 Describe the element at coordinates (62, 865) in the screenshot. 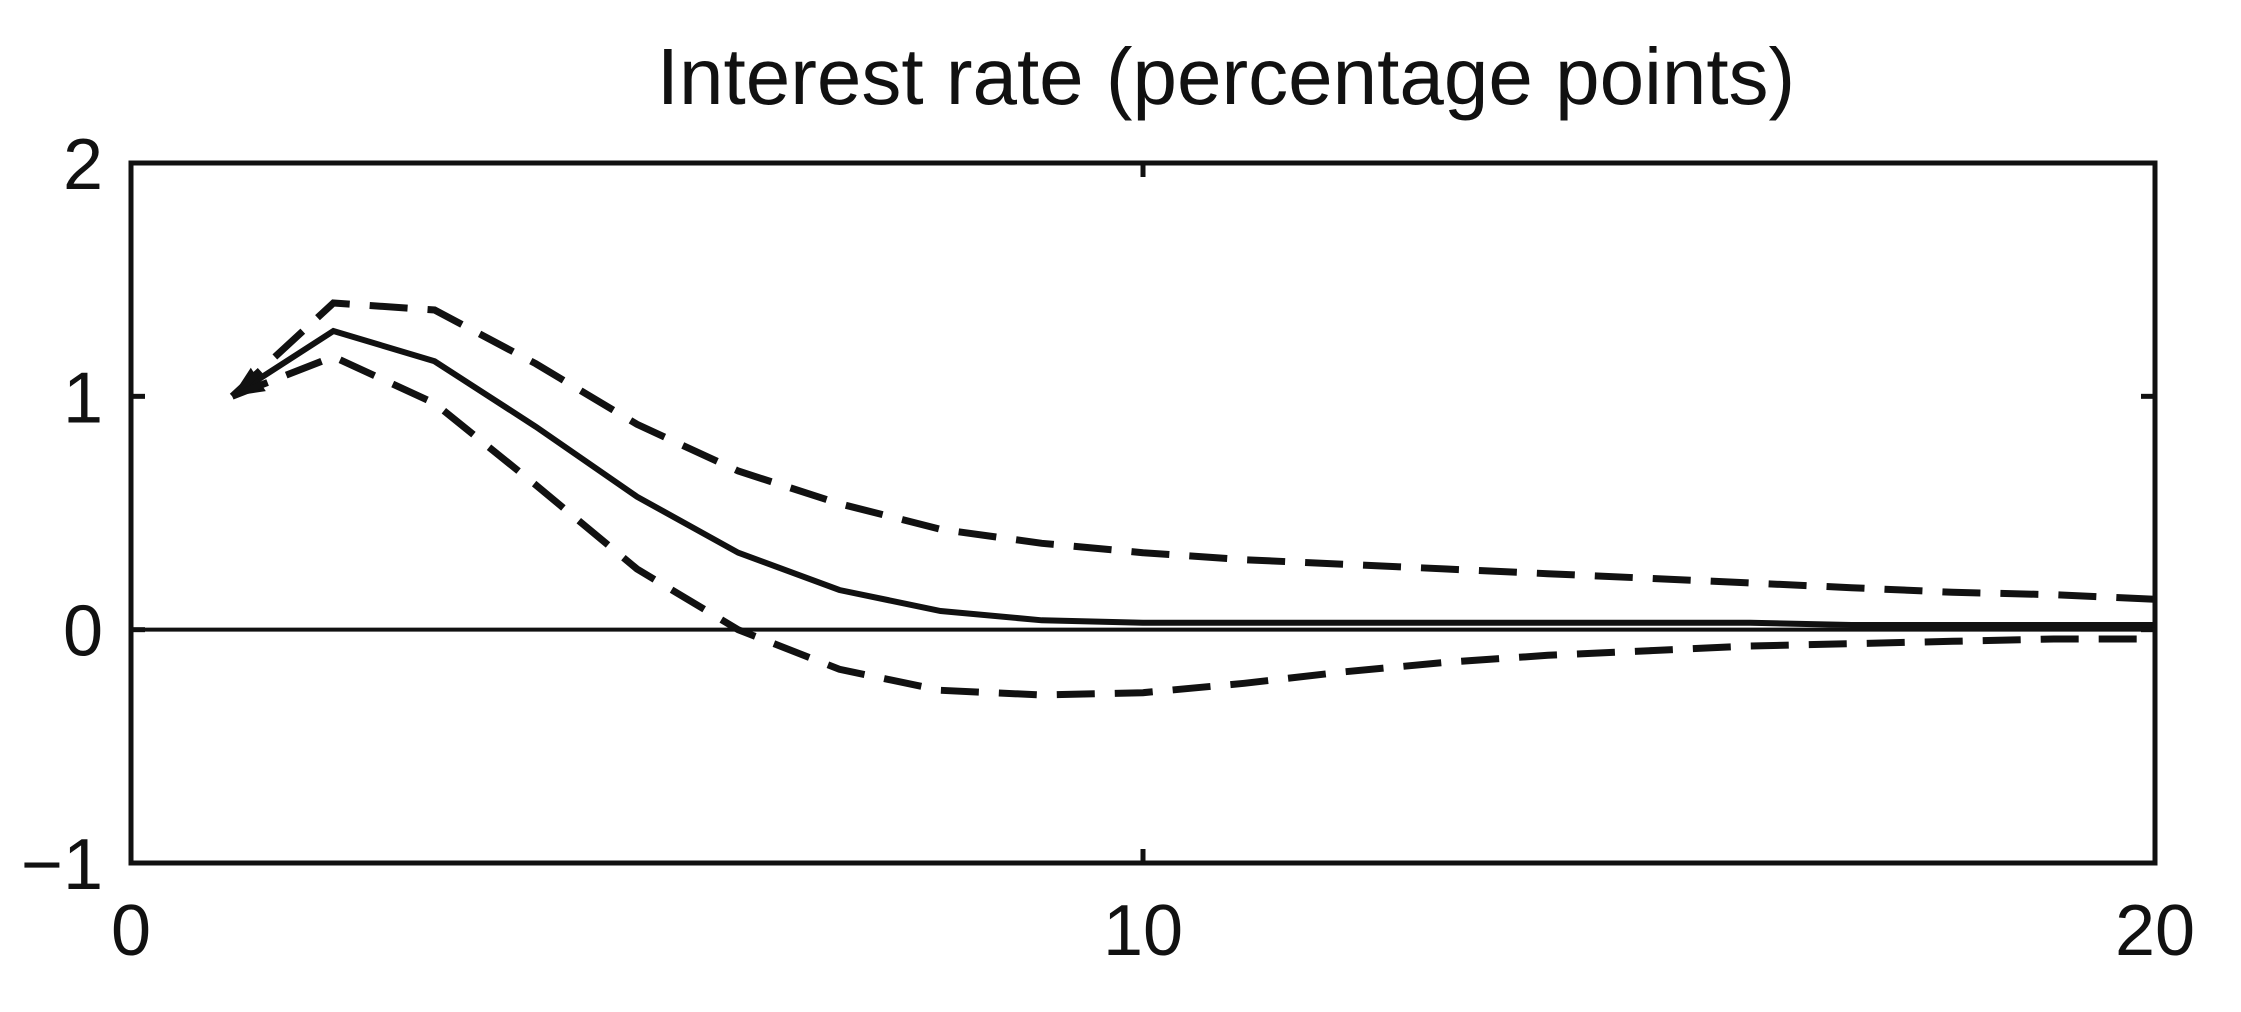

I see `y-tick-label: −1` at that location.